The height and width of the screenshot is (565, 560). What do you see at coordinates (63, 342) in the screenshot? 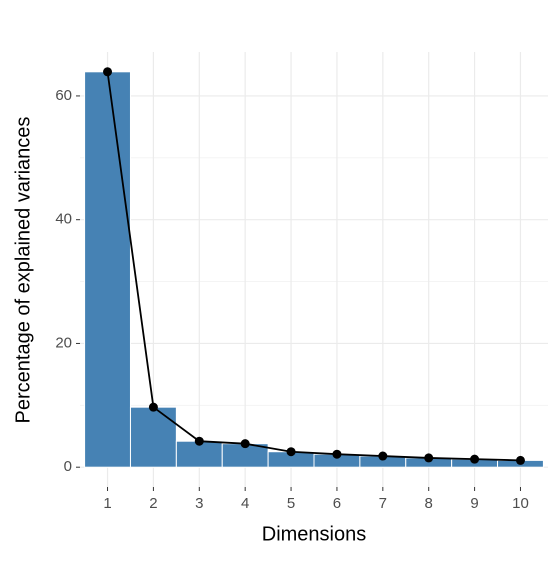
I see `y-tick-label: 20` at bounding box center [63, 342].